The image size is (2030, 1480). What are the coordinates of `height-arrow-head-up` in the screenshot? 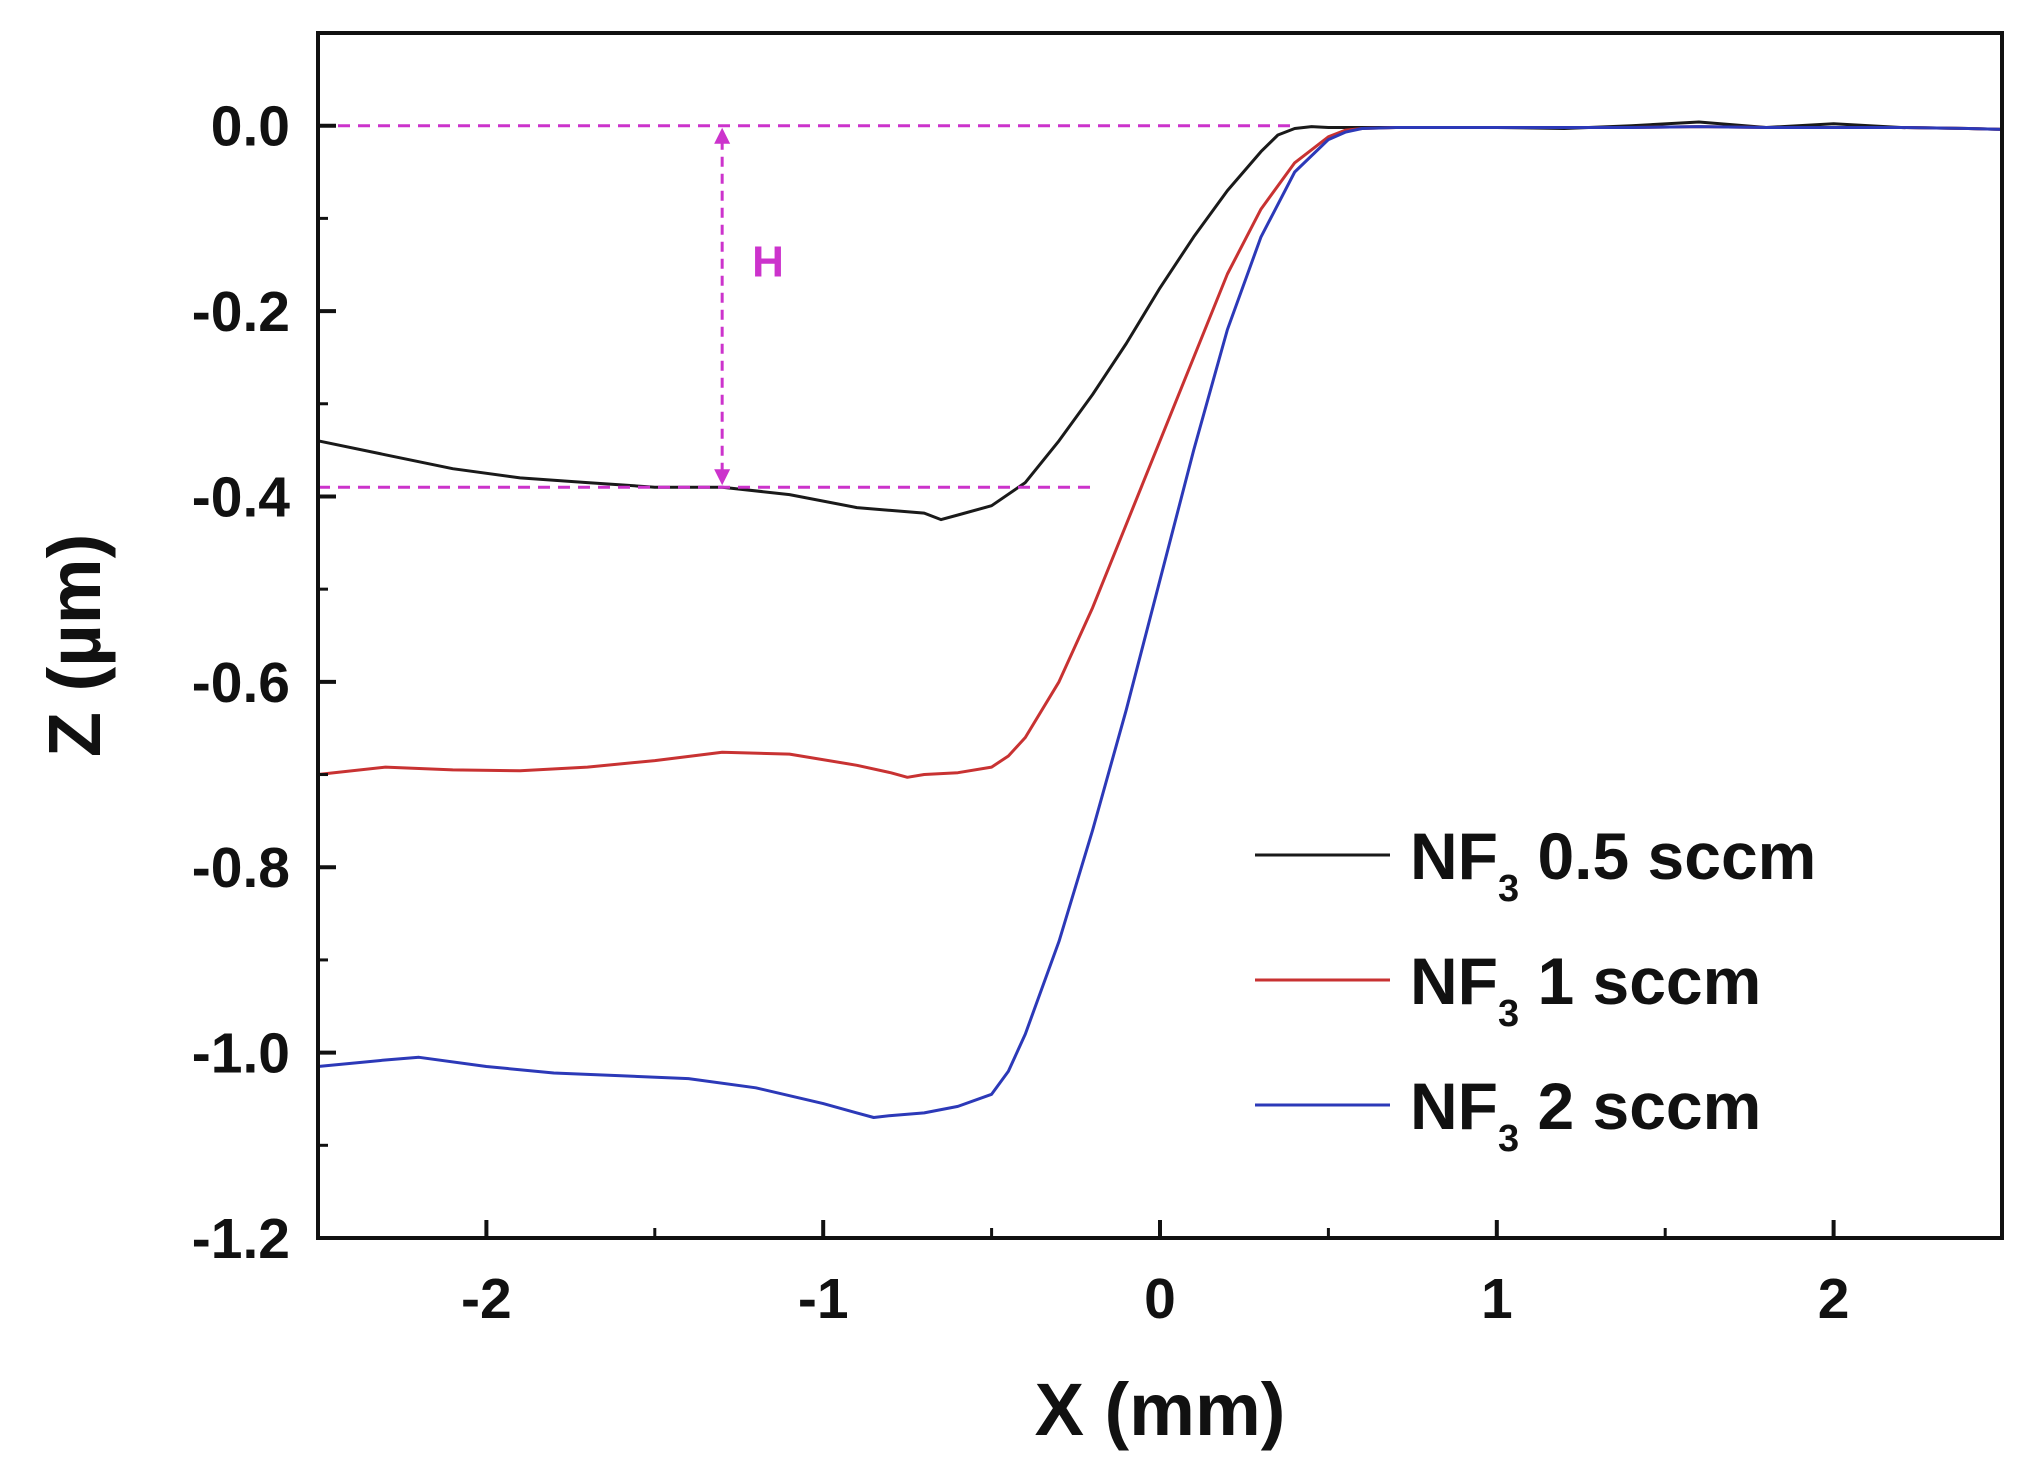 It's located at (722, 135).